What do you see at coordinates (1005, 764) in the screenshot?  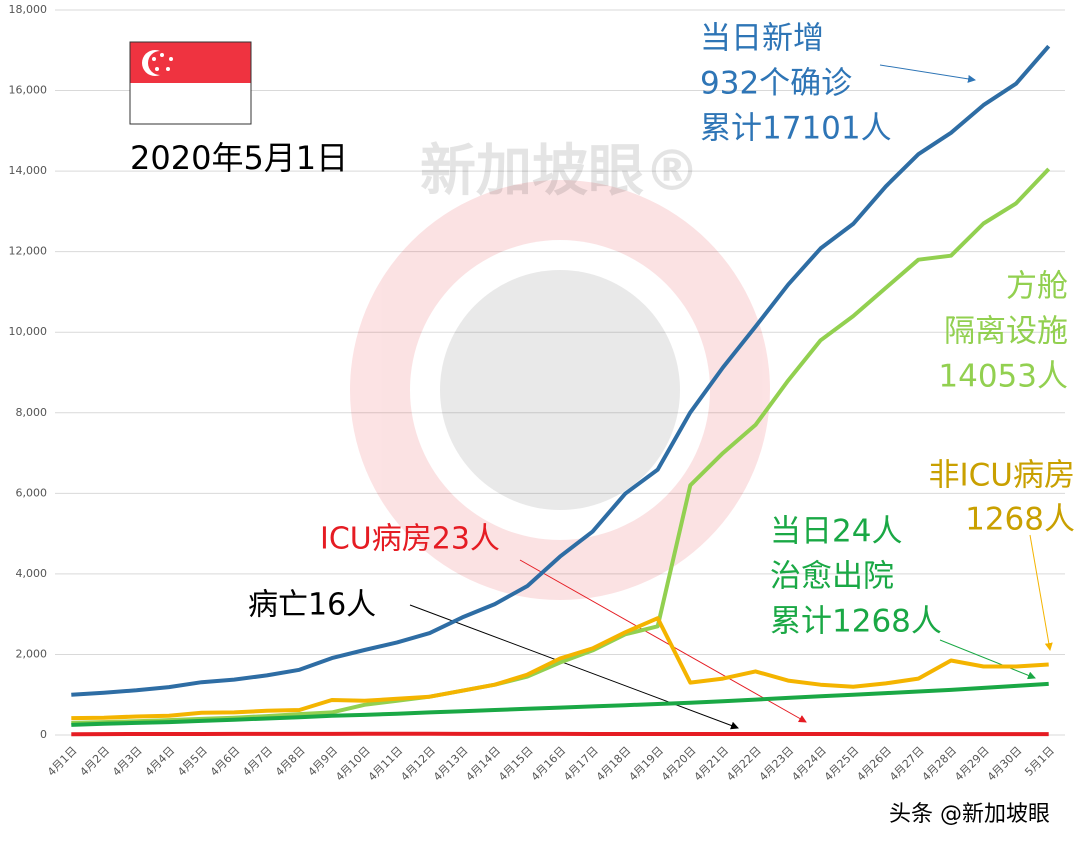 I see `x-tick-label: 4月30日` at bounding box center [1005, 764].